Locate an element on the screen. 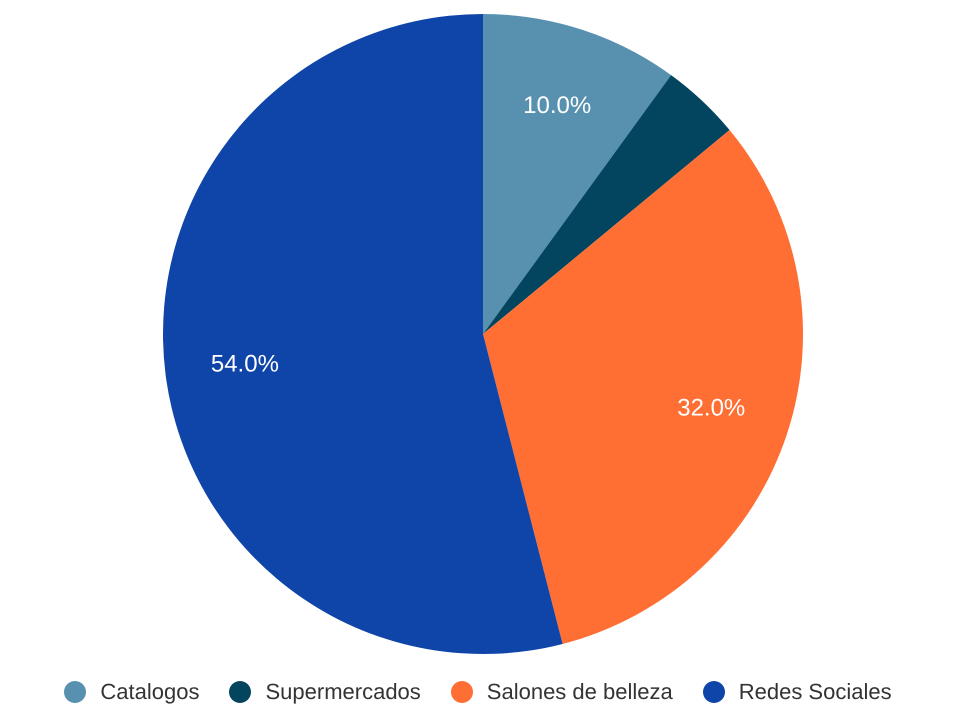  data-label: 10.0% is located at coordinates (557, 106).